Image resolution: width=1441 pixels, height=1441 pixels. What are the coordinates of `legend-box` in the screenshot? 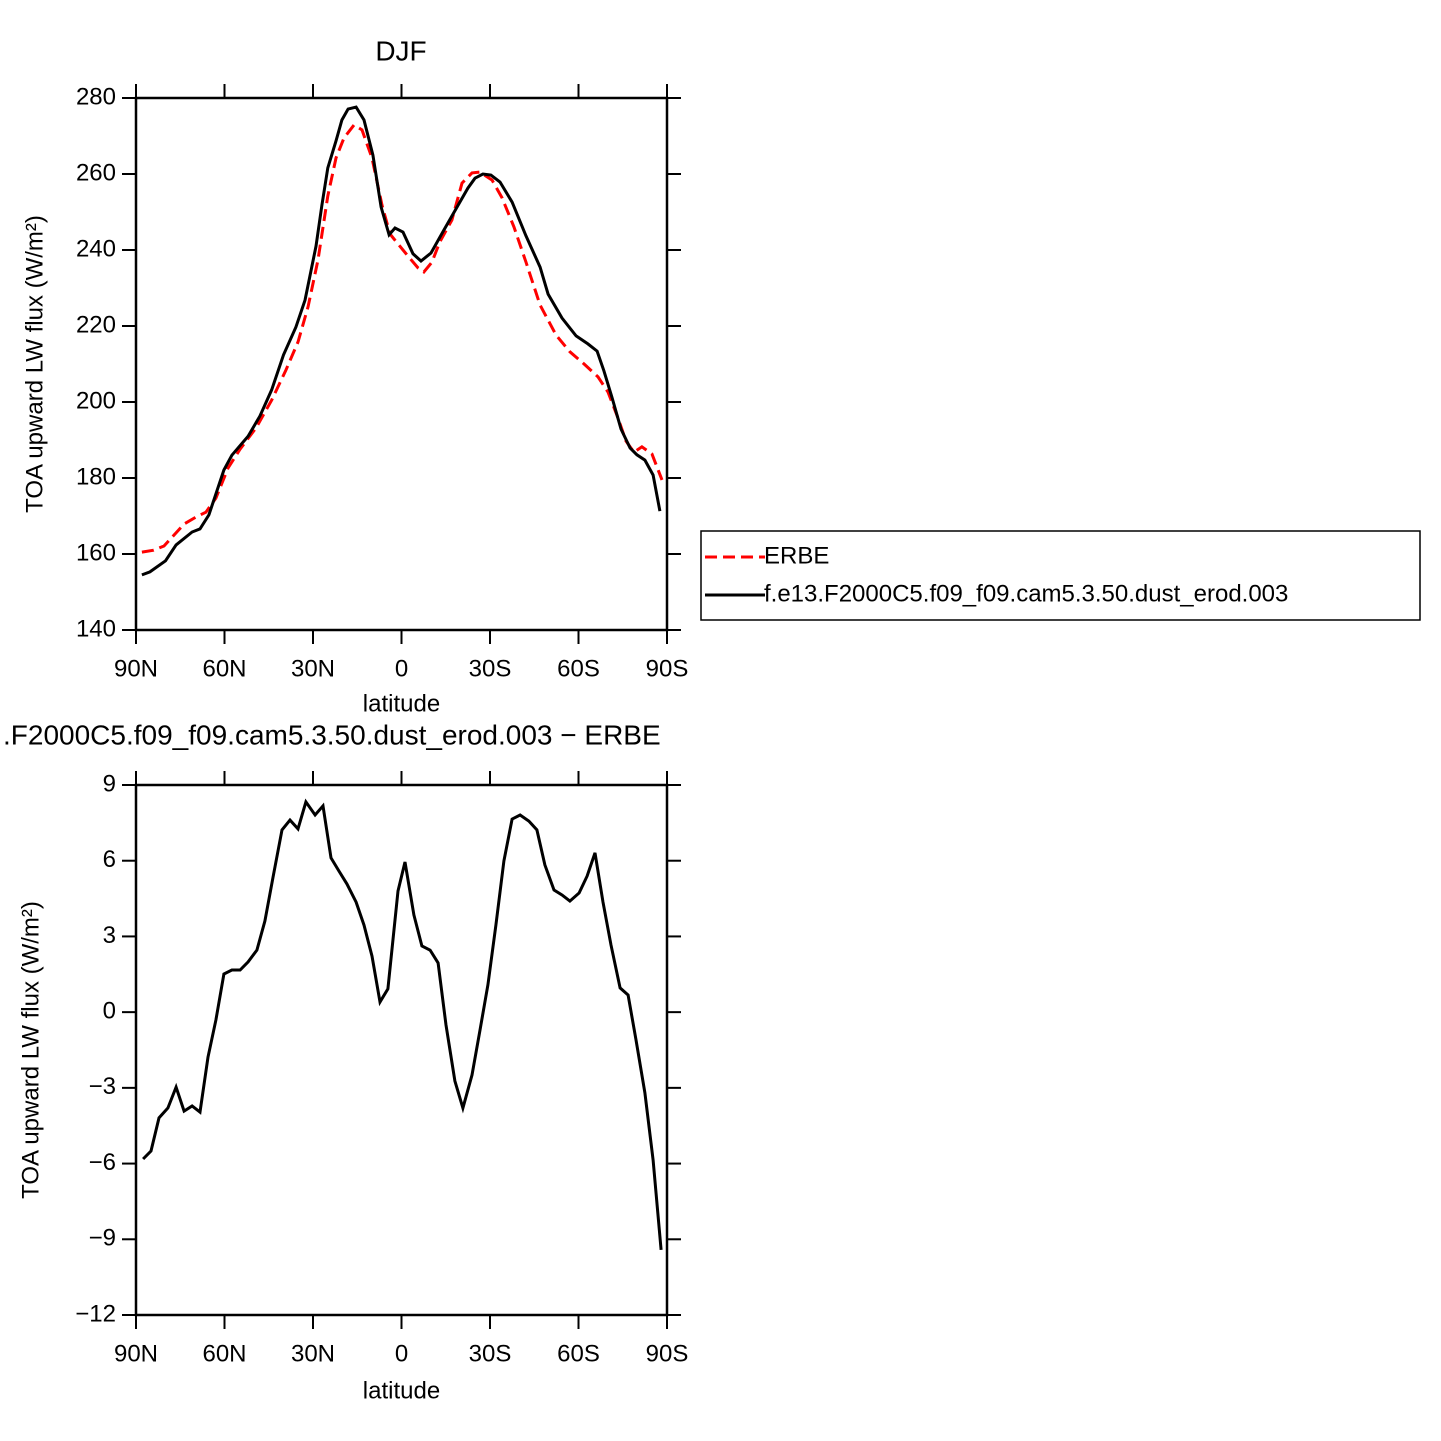 It's located at (1060, 575).